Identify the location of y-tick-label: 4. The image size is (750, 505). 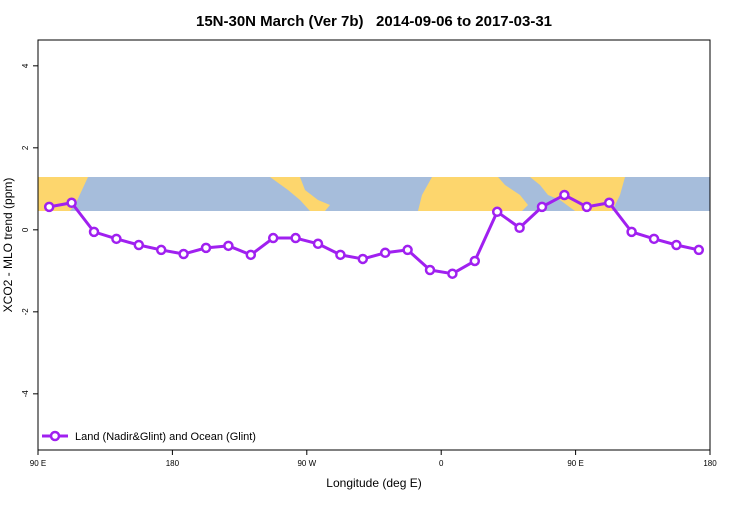
(25, 65).